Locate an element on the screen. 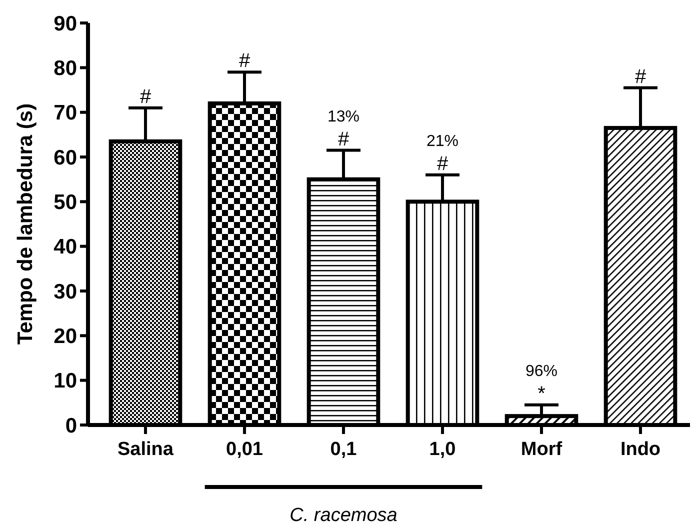 The image size is (700, 531). y-tick-label: 50 is located at coordinates (65, 202).